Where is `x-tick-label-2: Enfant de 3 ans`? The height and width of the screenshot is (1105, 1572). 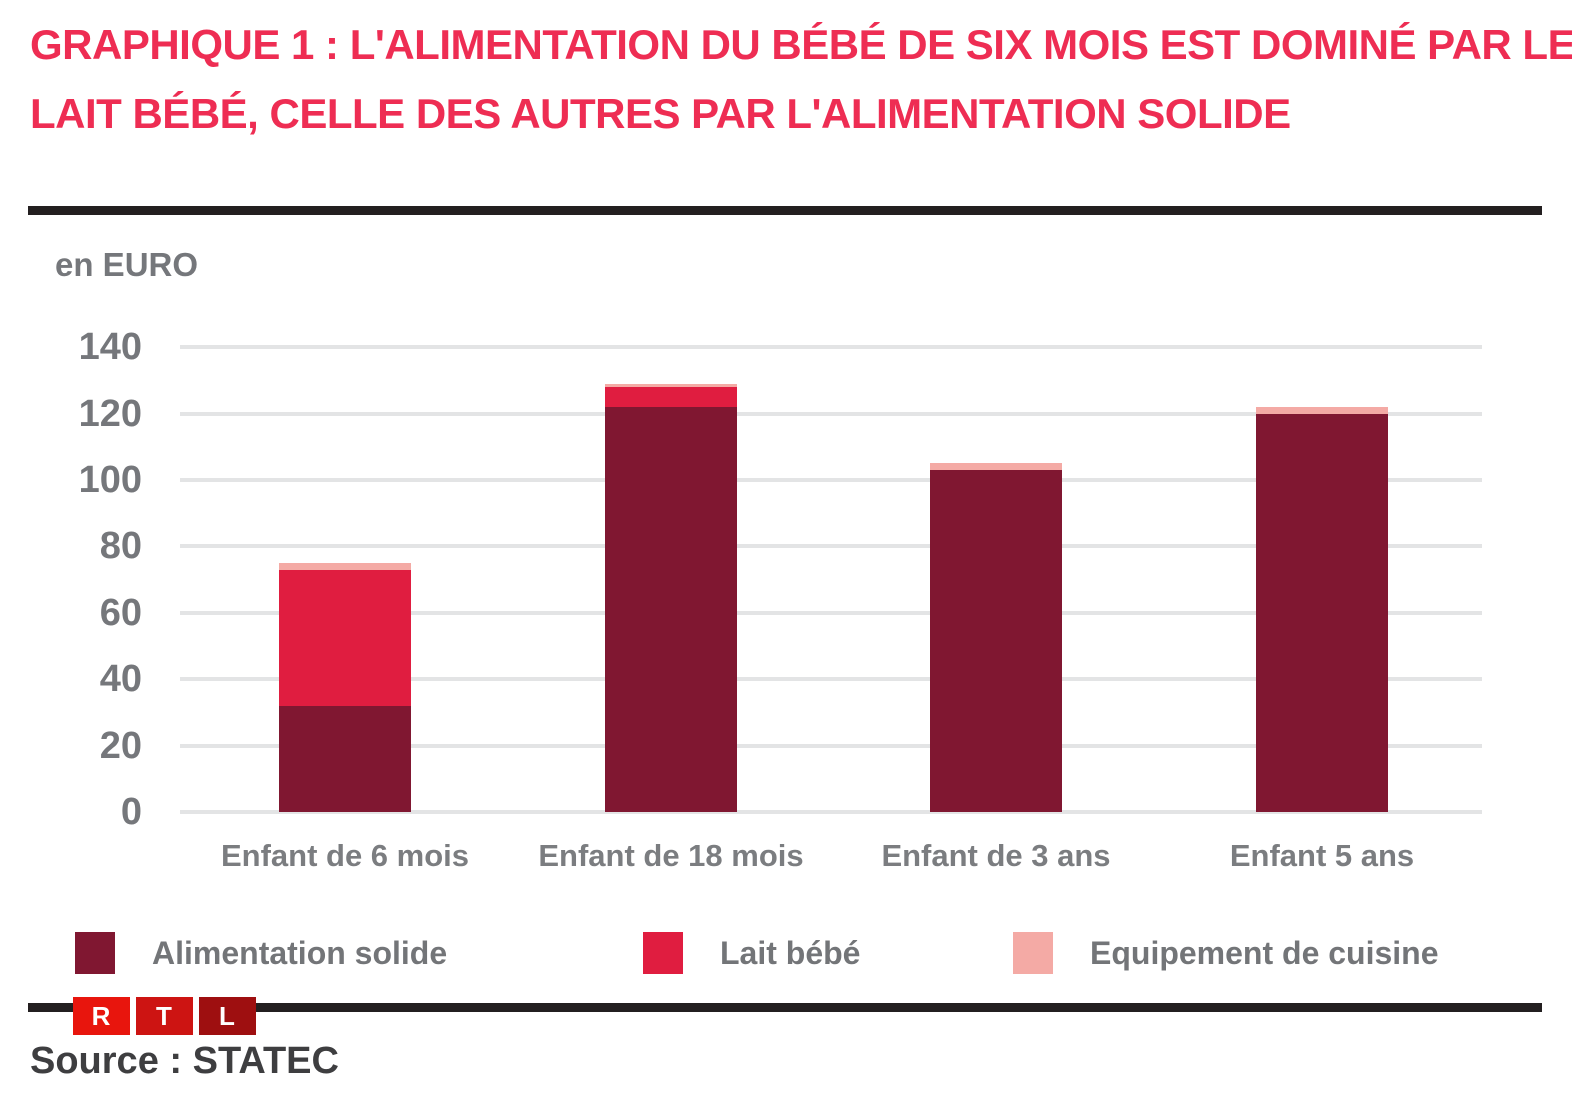 x-tick-label-2: Enfant de 3 ans is located at coordinates (996, 855).